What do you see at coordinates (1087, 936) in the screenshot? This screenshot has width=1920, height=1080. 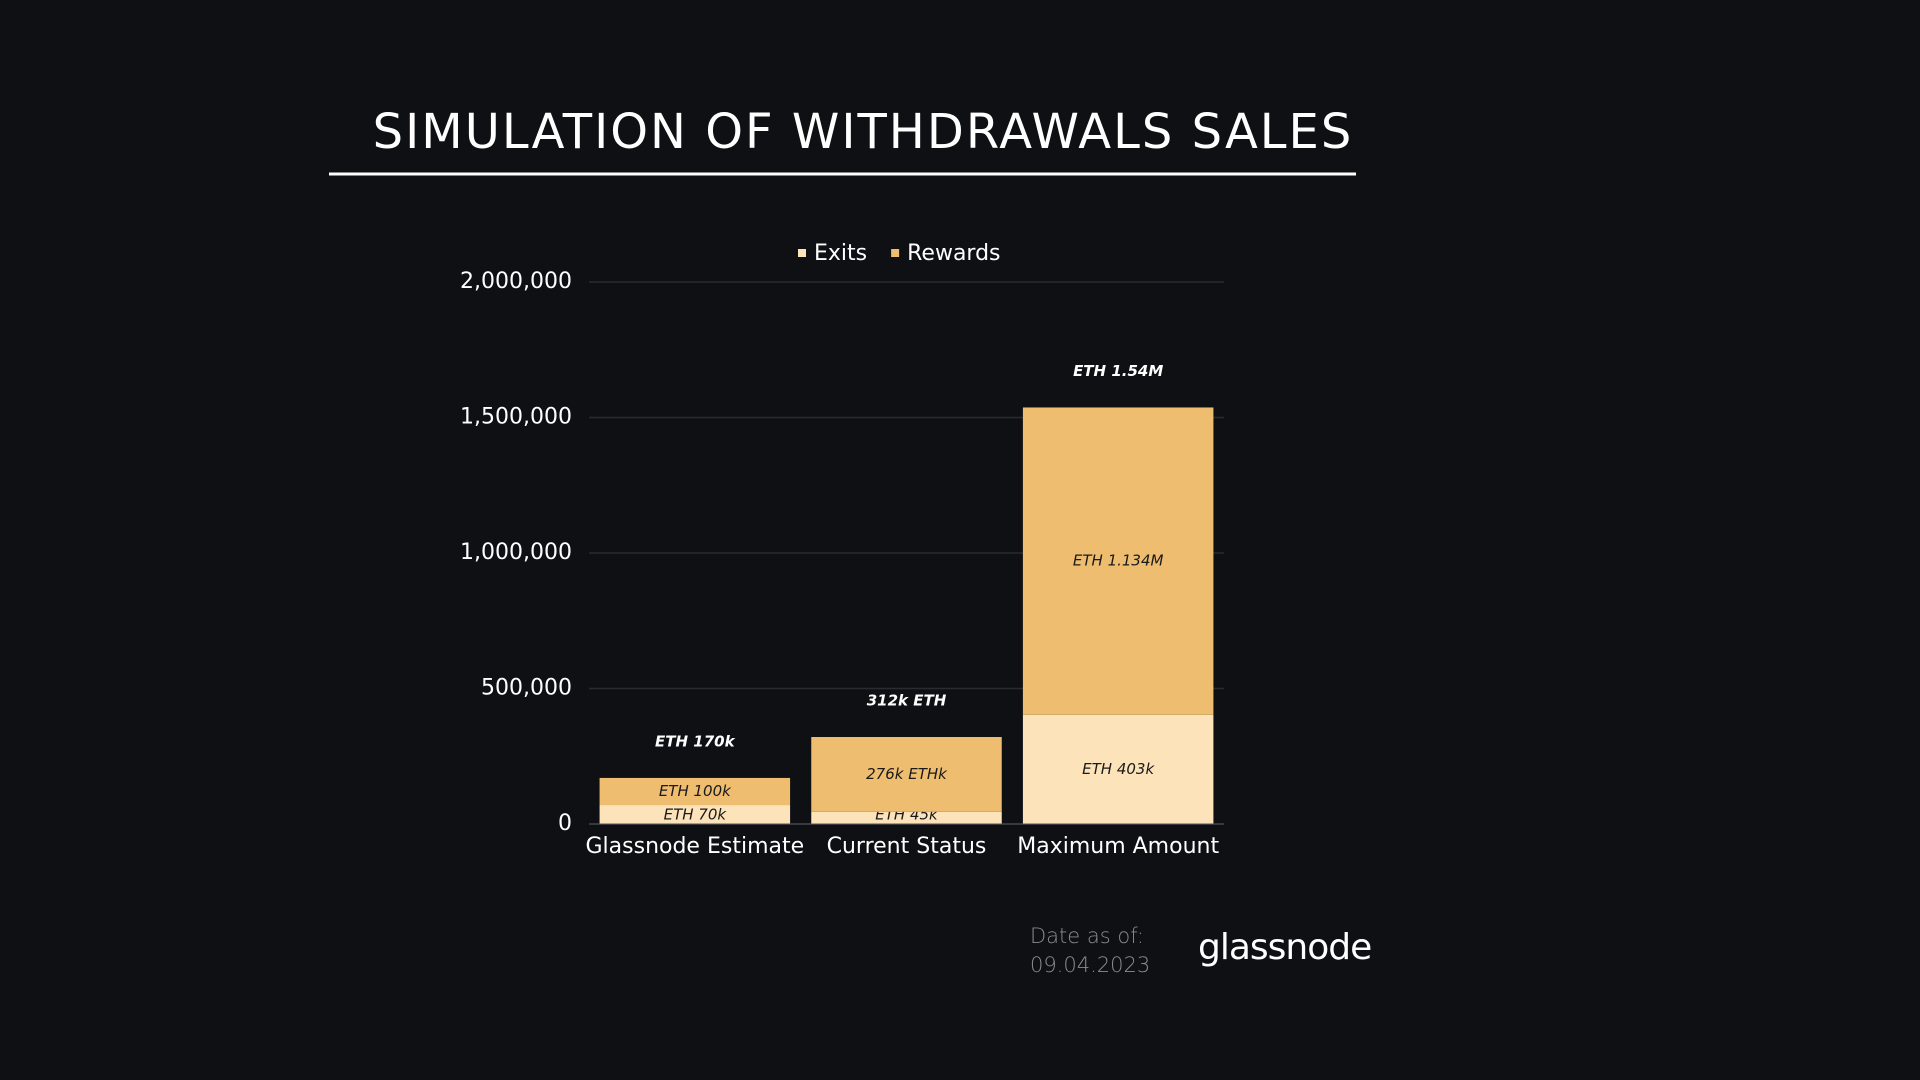 I see `date-label: Date as of:` at bounding box center [1087, 936].